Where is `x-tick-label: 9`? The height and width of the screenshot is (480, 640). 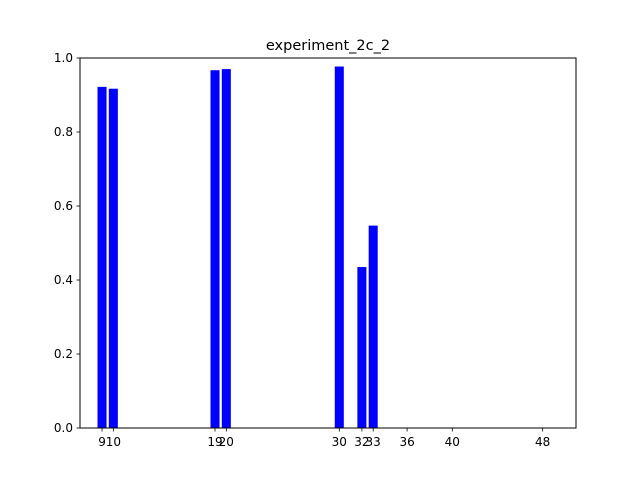
x-tick-label: 9 is located at coordinates (102, 442).